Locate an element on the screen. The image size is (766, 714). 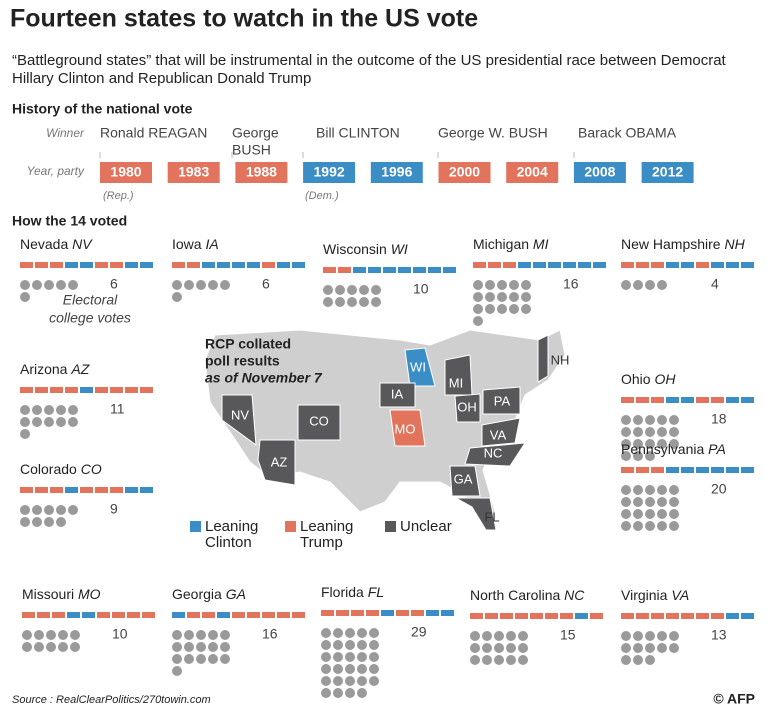
year-label: 2004 is located at coordinates (532, 172).